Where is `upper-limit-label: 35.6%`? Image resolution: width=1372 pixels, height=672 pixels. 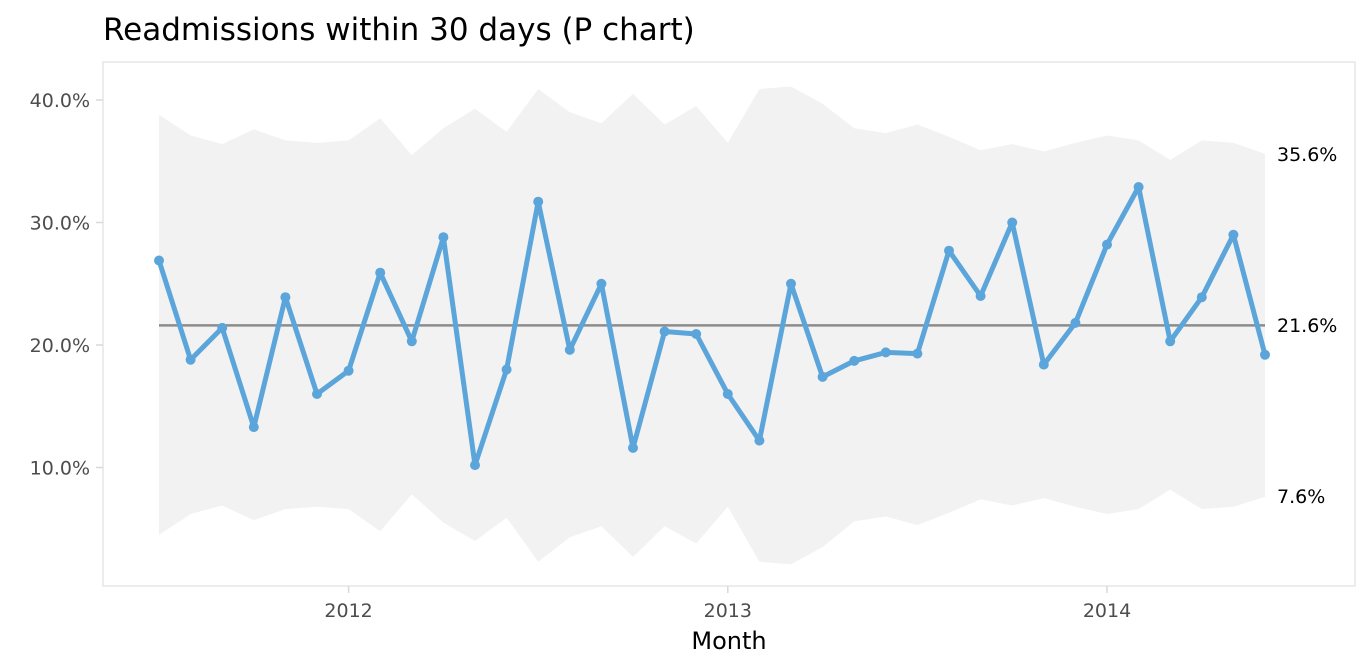
upper-limit-label: 35.6% is located at coordinates (1307, 155).